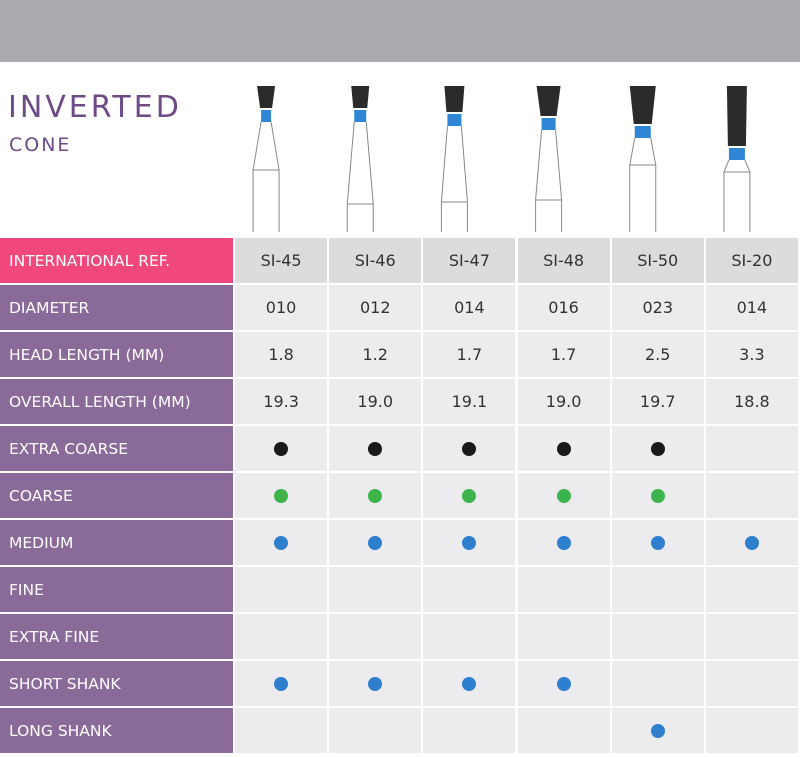 This screenshot has height=757, width=800. What do you see at coordinates (657, 260) in the screenshot?
I see `column-header: SI-50` at bounding box center [657, 260].